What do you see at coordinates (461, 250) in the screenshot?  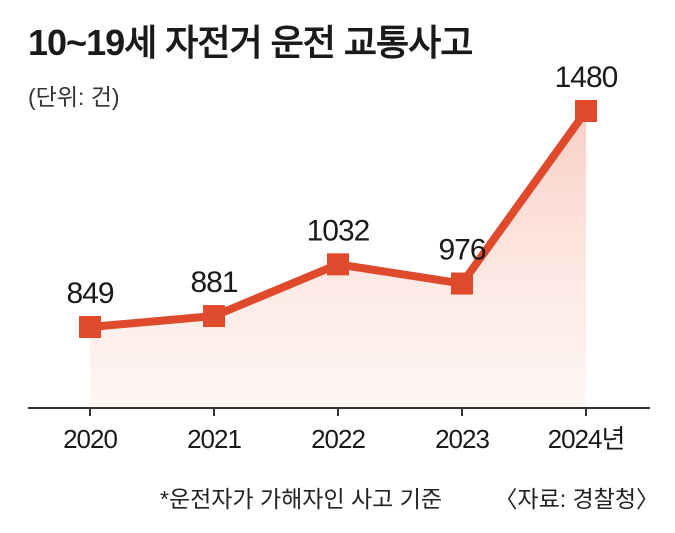 I see `data-value-label: 976` at bounding box center [461, 250].